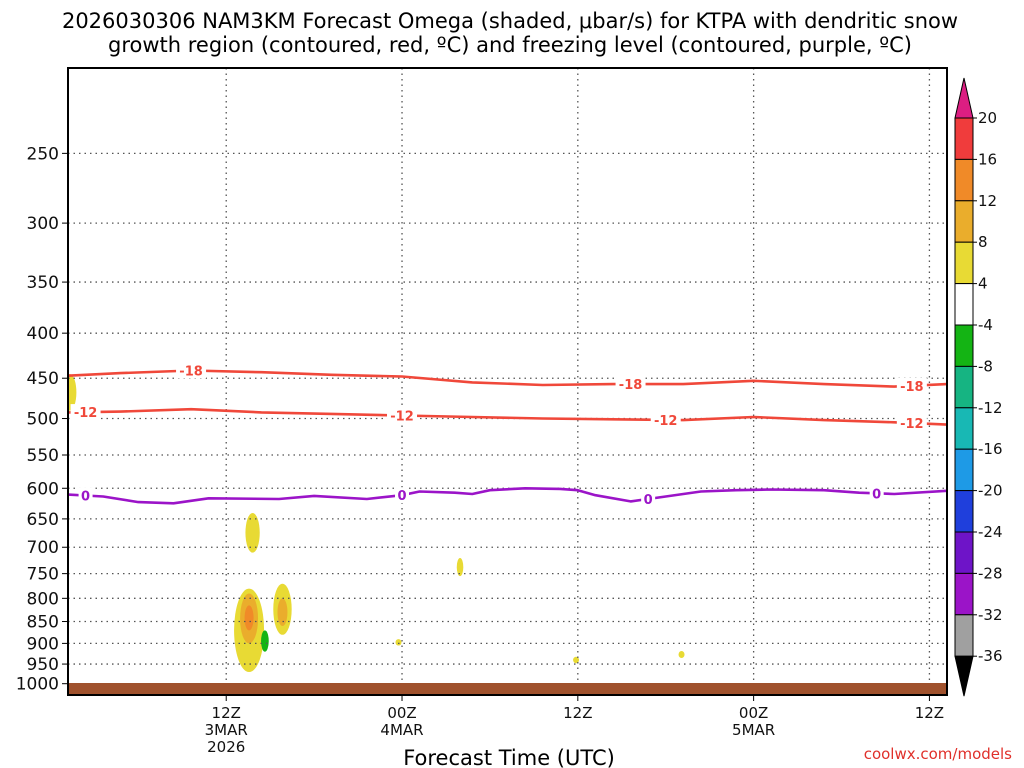 The width and height of the screenshot is (1024, 768). What do you see at coordinates (43, 665) in the screenshot?
I see `y-tick-label: 950` at bounding box center [43, 665].